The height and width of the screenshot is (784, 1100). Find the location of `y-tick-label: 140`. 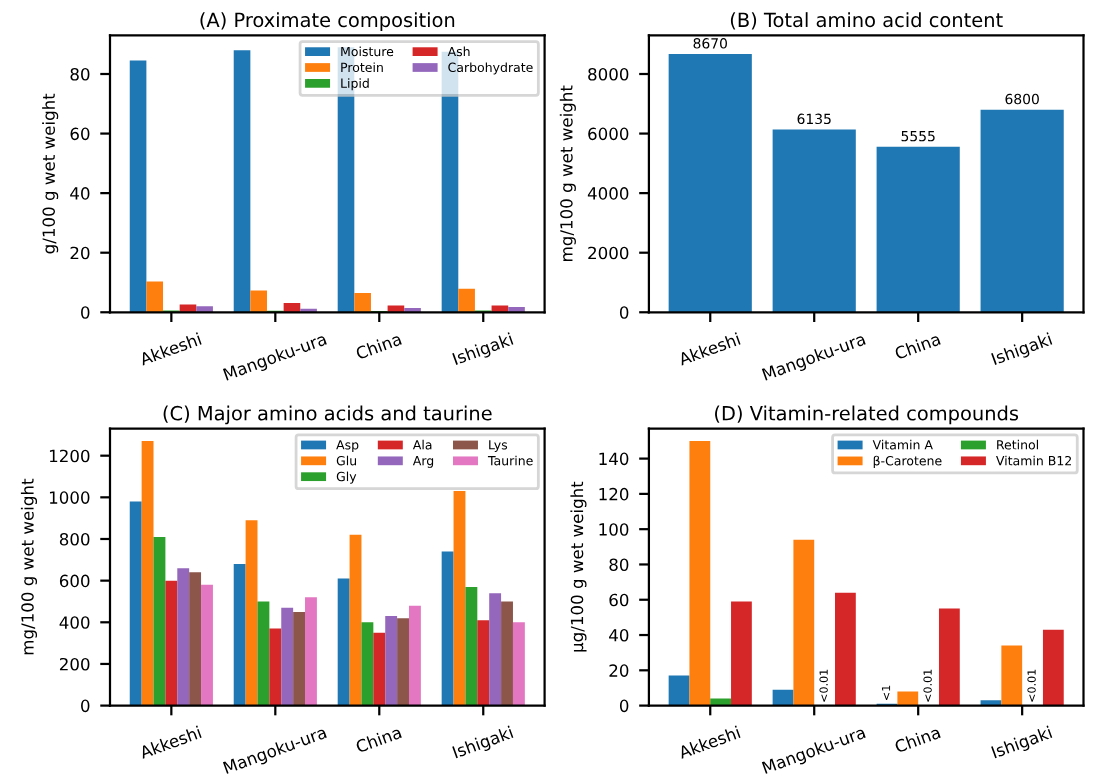

y-tick-label: 140 is located at coordinates (614, 459).